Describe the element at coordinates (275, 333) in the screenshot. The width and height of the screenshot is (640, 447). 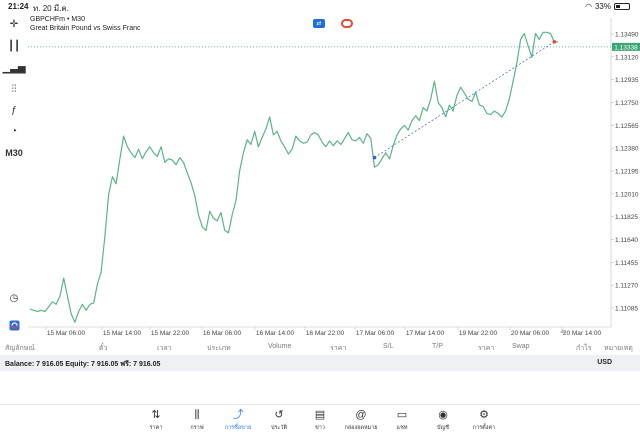
I see `x-tick-label: 16 Mar 14:00` at that location.